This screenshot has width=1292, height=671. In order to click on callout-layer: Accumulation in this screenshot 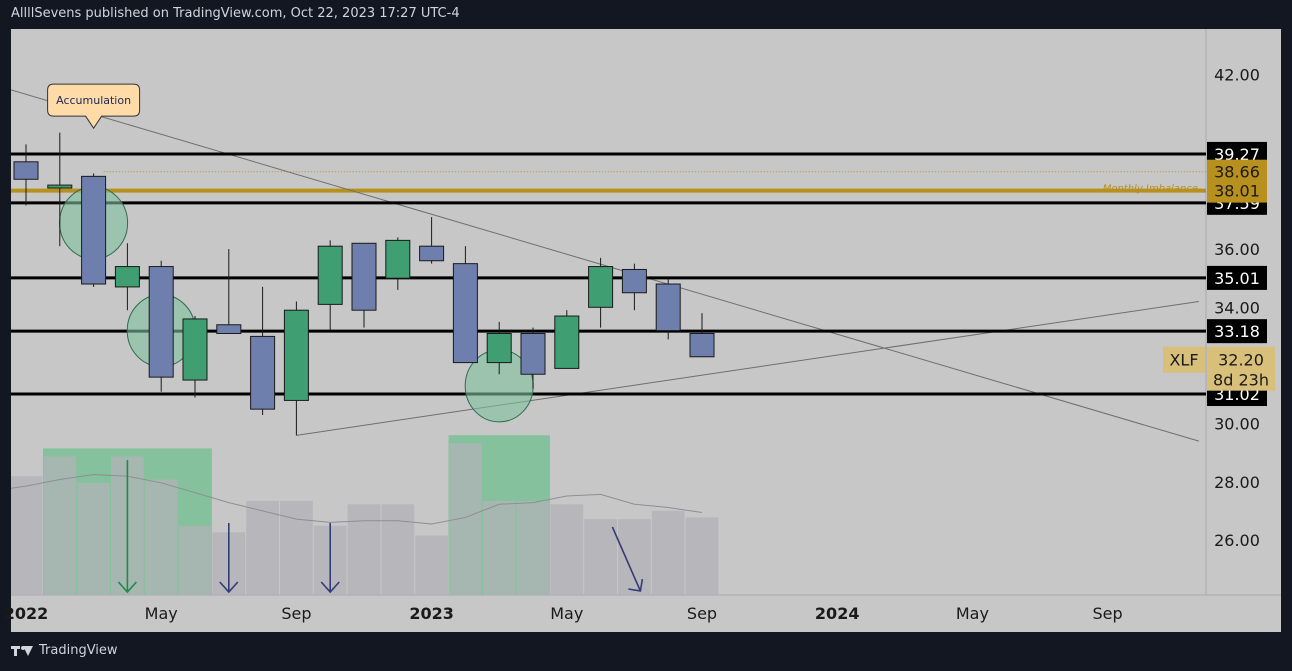, I will do `click(94, 106)`.